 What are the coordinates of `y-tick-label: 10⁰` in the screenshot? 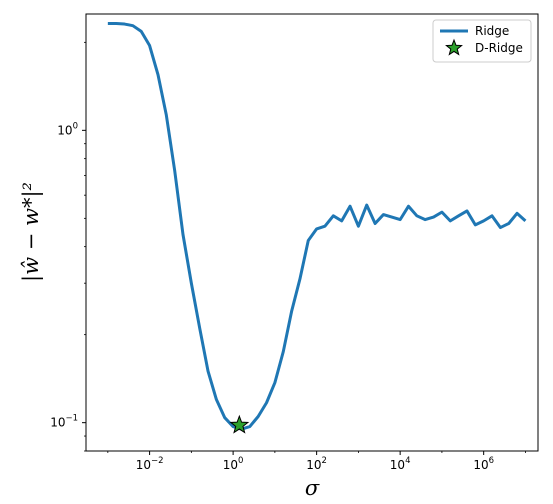 It's located at (67, 129).